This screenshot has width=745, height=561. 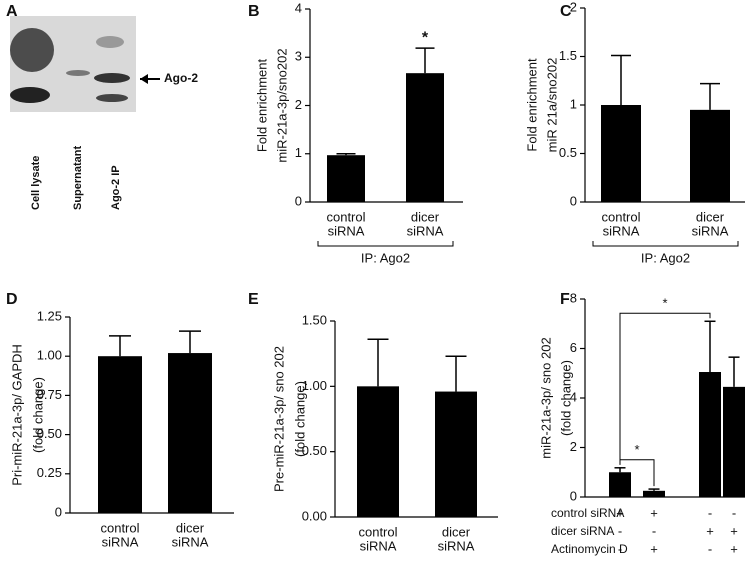 What do you see at coordinates (665, 244) in the screenshot?
I see `group-bracket` at bounding box center [665, 244].